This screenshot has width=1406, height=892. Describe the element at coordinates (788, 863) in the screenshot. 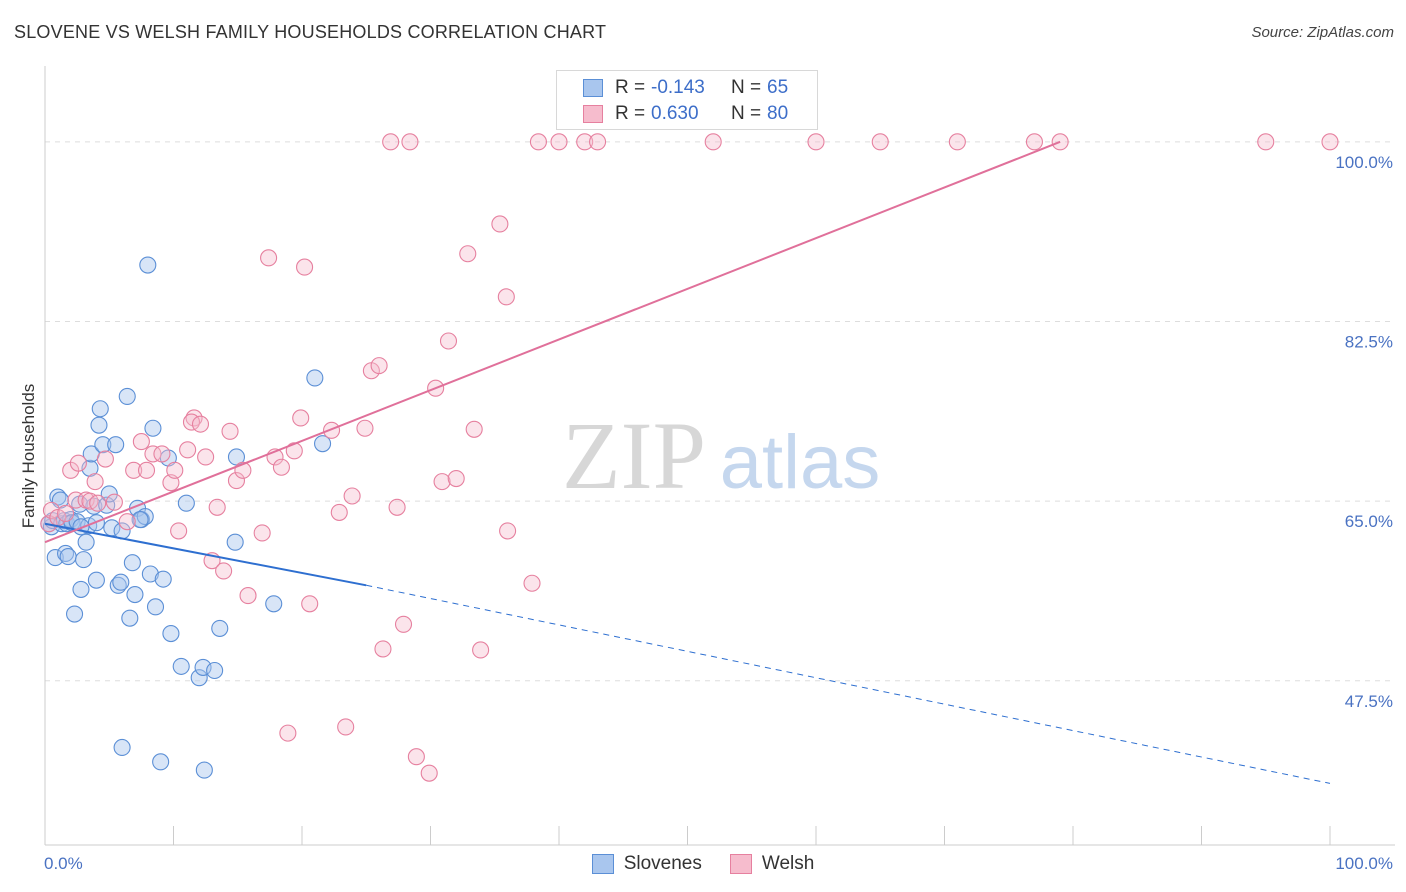

I see `legend-label-welsh: Welsh` at that location.